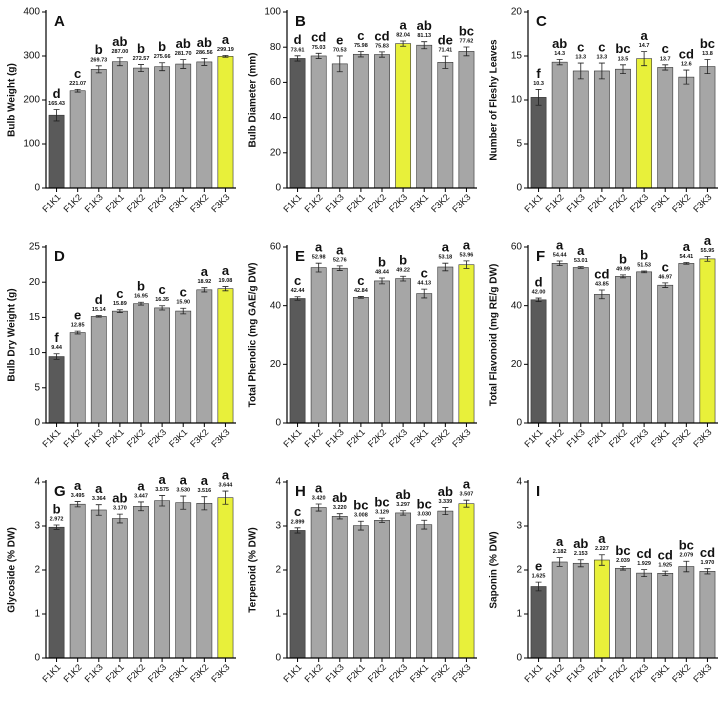 The width and height of the screenshot is (723, 704). Describe the element at coordinates (665, 566) in the screenshot. I see `value-label: 1.925` at that location.